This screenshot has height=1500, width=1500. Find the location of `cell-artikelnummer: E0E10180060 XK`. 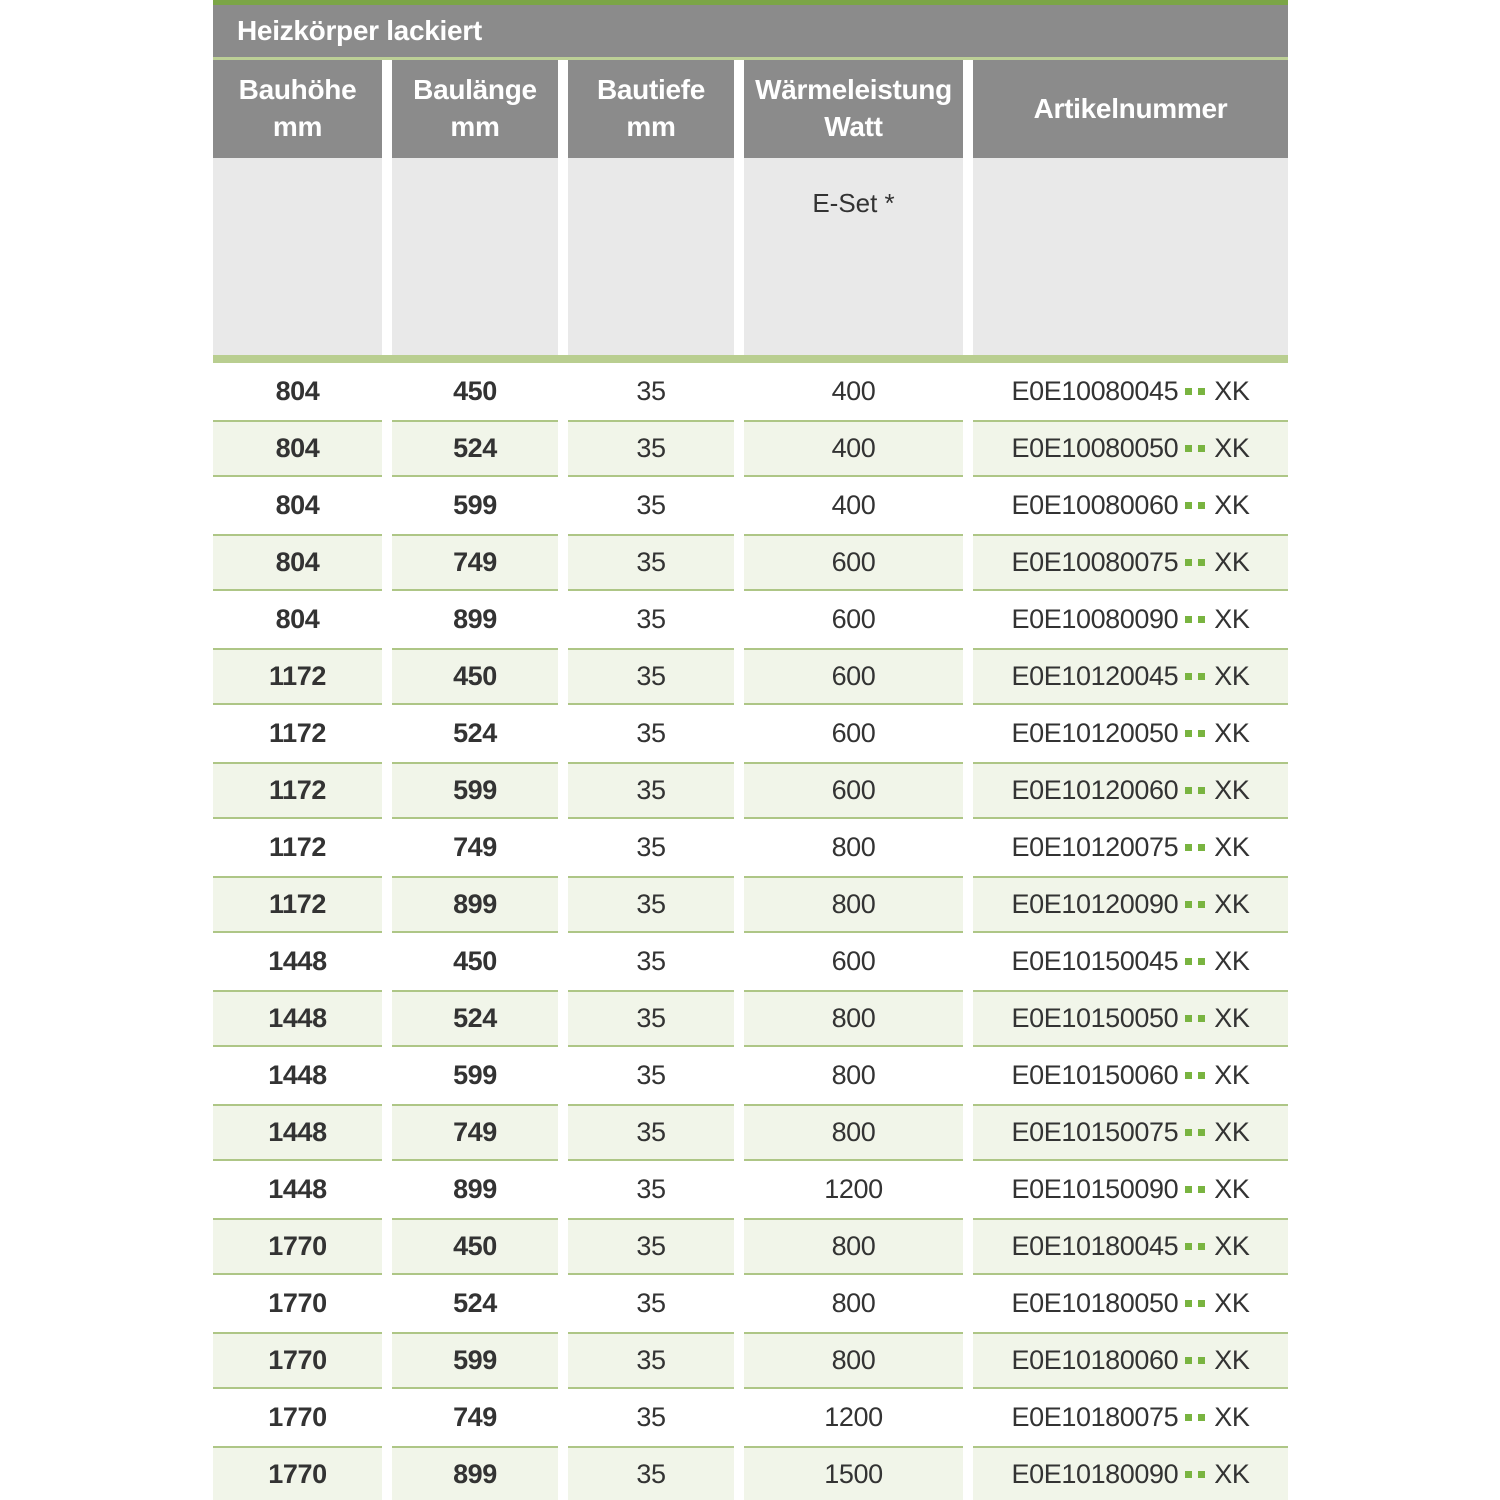

cell-artikelnummer: E0E10180060 XK is located at coordinates (1130, 1360).